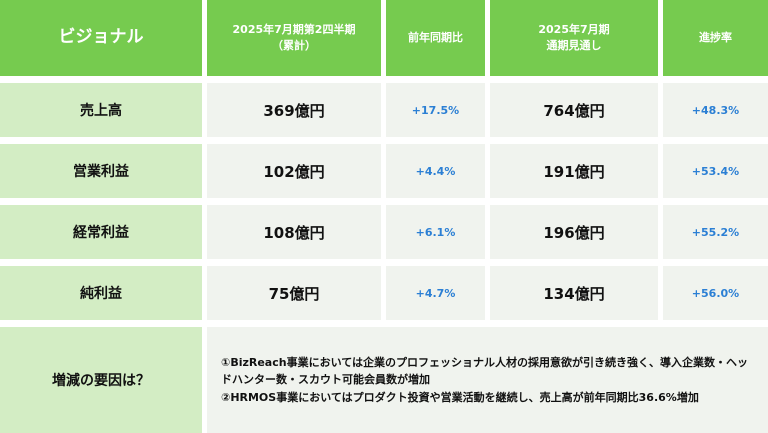  Describe the element at coordinates (574, 110) in the screenshot. I see `forecast-value: 764億円` at that location.